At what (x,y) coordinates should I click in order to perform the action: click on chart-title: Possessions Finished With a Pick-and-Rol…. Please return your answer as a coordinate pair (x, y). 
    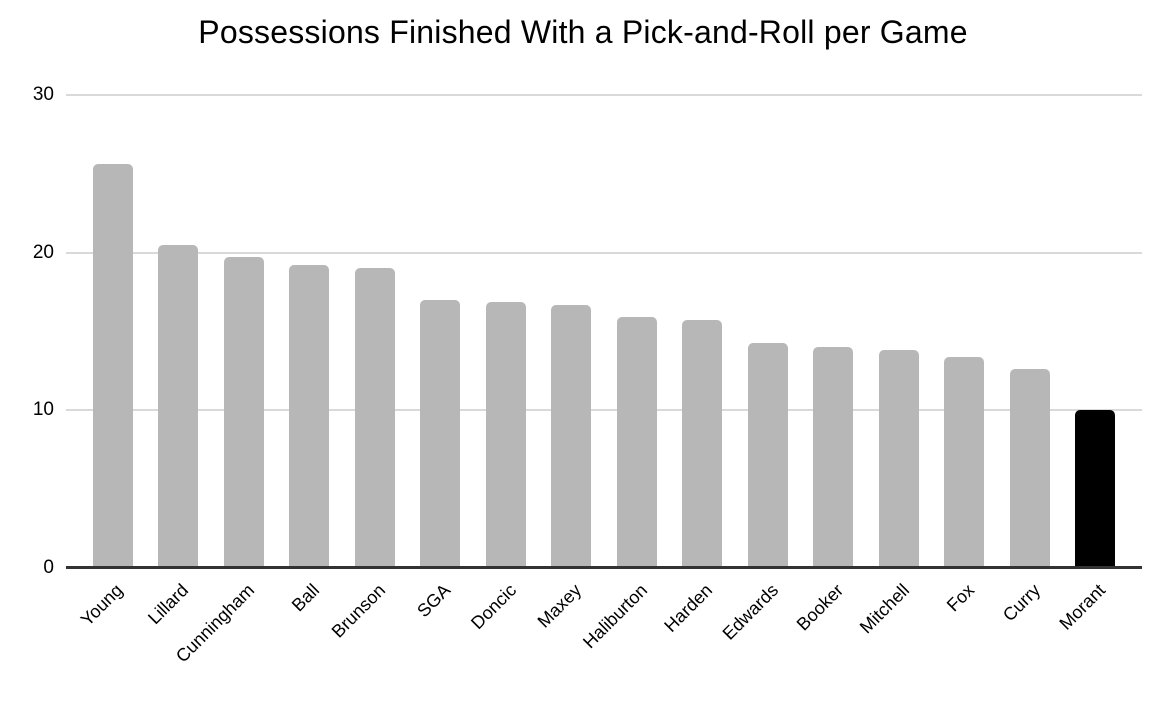
    Looking at the image, I should click on (583, 32).